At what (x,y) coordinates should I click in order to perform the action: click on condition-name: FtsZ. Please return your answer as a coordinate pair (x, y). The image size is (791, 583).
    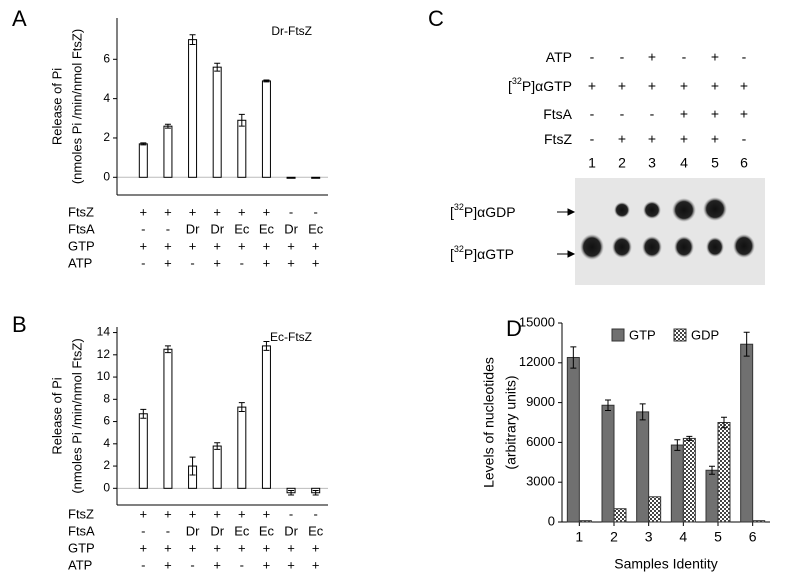
    Looking at the image, I should click on (81, 211).